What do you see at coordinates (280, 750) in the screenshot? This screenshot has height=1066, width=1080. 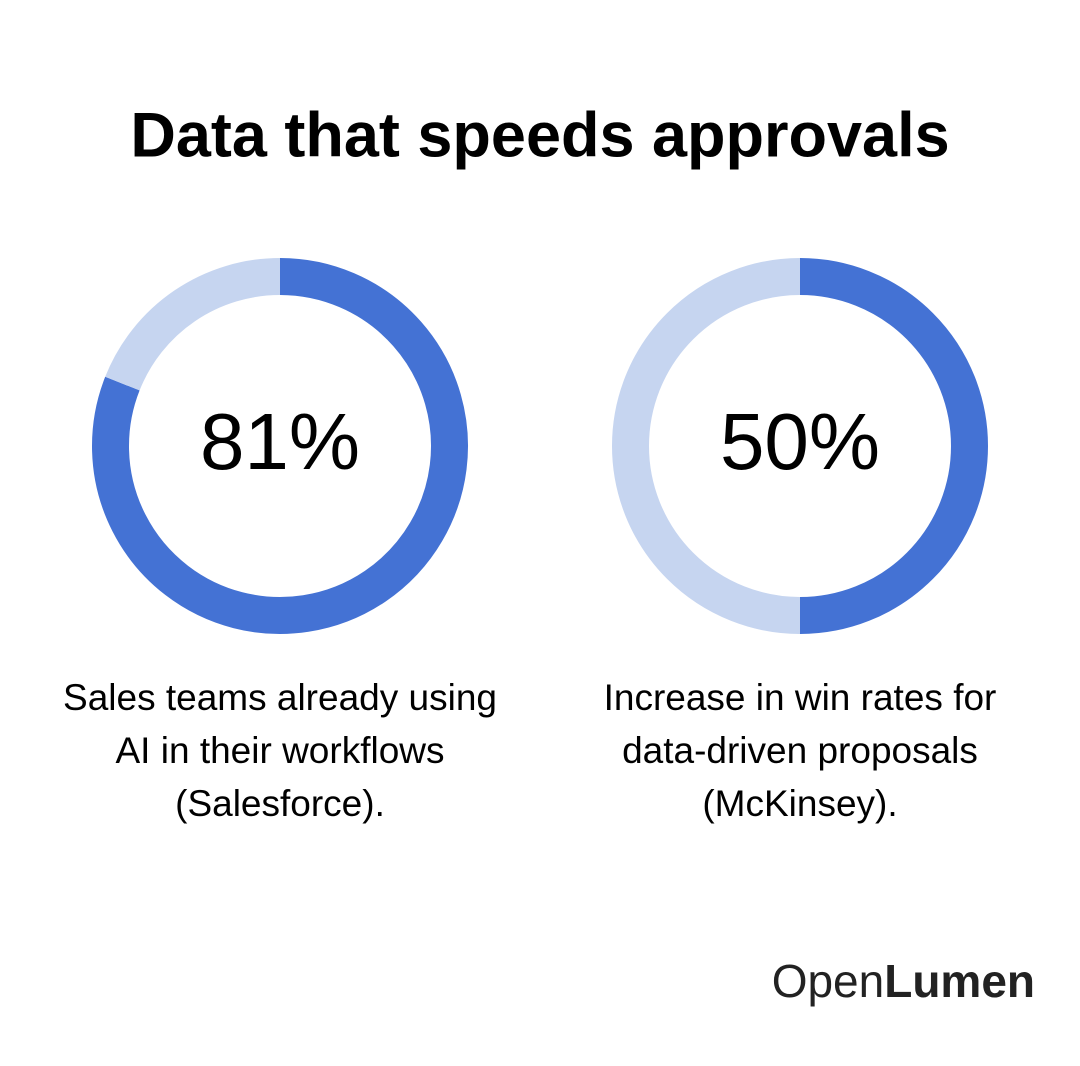 I see `caption-line: AI in their workflows` at bounding box center [280, 750].